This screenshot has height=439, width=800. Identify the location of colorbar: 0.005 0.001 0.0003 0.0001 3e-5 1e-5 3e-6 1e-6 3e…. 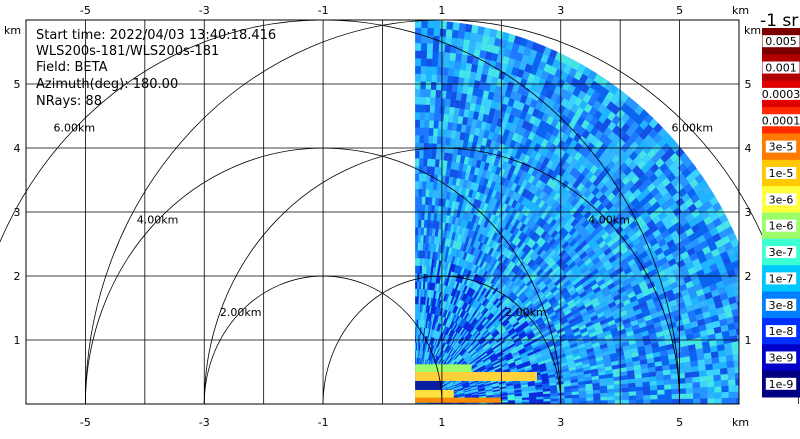
(779, 213).